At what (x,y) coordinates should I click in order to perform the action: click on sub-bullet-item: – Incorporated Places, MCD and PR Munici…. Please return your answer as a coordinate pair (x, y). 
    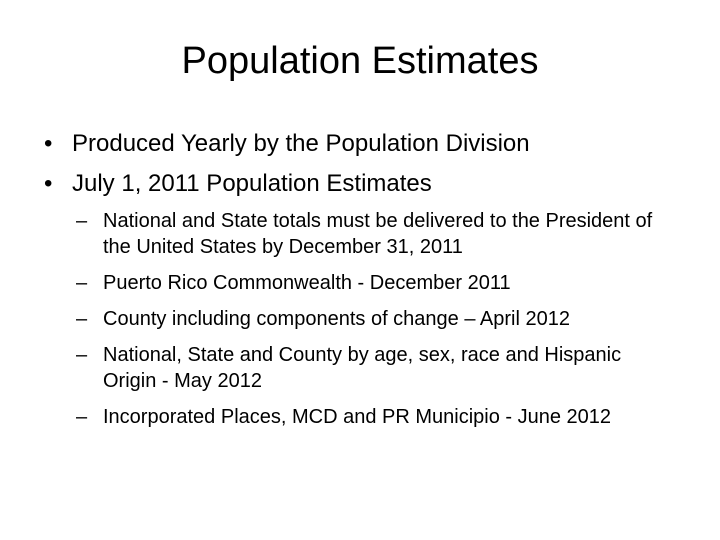
    Looking at the image, I should click on (344, 417).